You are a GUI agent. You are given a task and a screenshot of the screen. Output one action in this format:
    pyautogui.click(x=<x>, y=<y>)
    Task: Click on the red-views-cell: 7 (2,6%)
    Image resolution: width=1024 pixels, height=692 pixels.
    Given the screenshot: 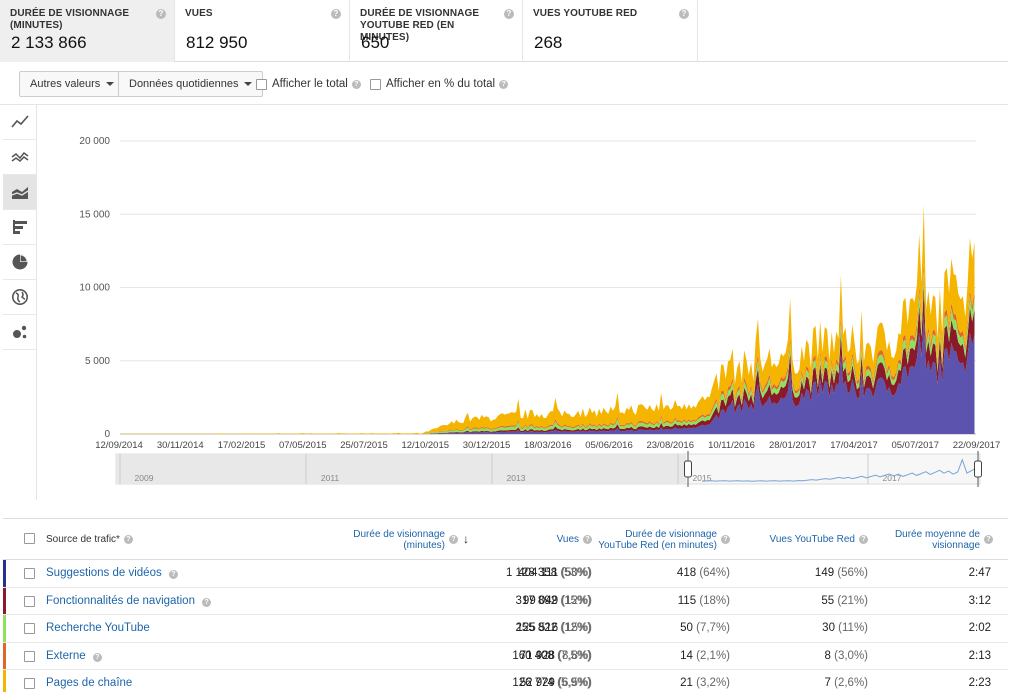 What is the action you would take?
    pyautogui.click(x=825, y=683)
    